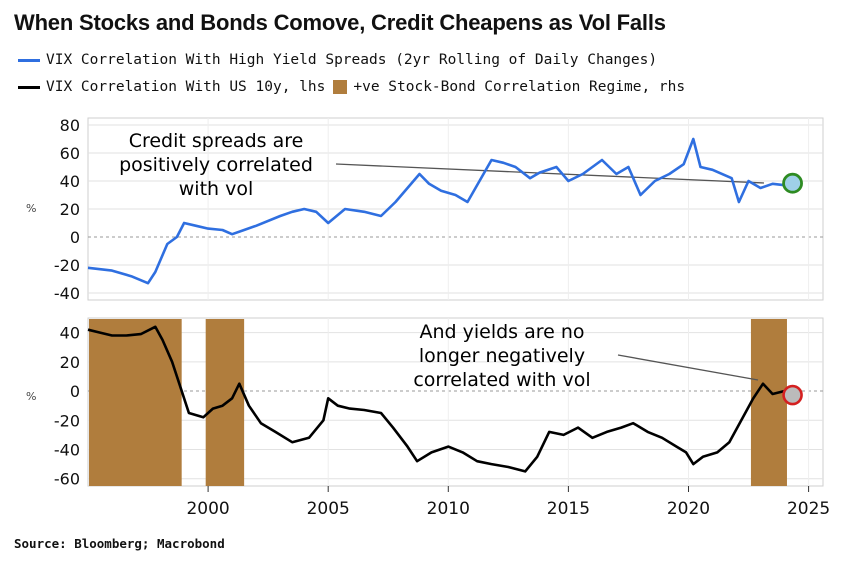 This screenshot has width=848, height=568. I want to click on top-y-axis: -40 -20 0 20 40 60 80, so click(67, 209).